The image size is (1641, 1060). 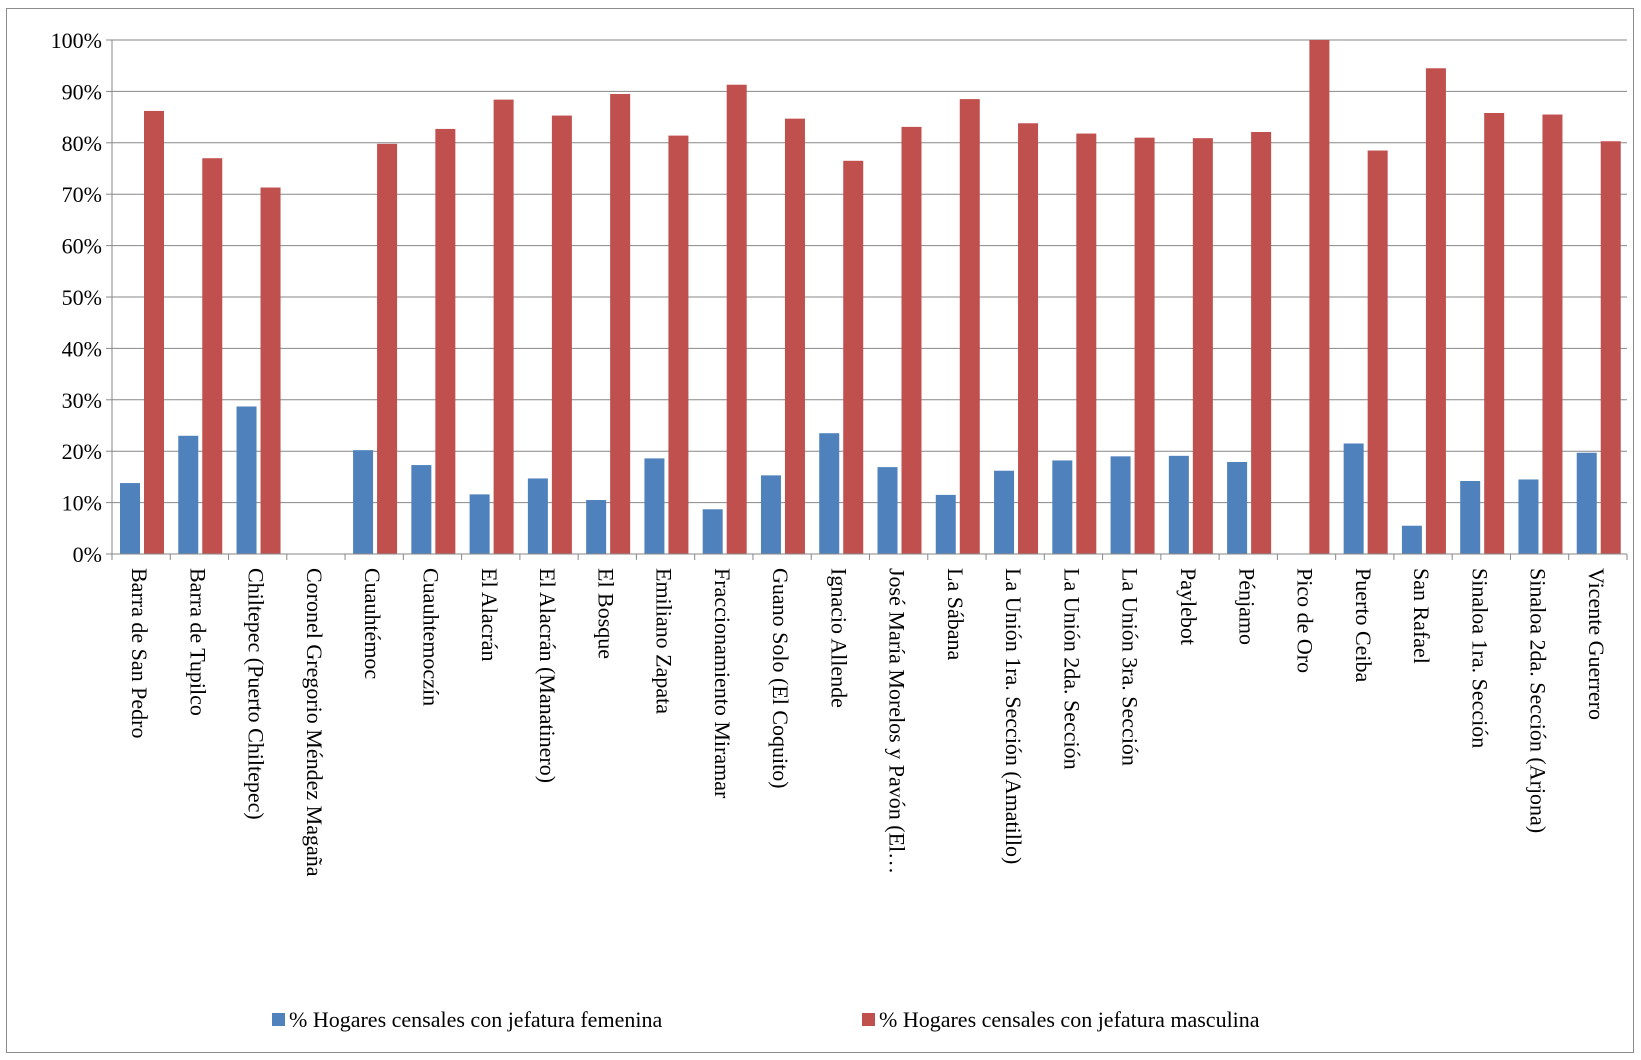 I want to click on x-tick-label: San Rafael, so click(x=1421, y=616).